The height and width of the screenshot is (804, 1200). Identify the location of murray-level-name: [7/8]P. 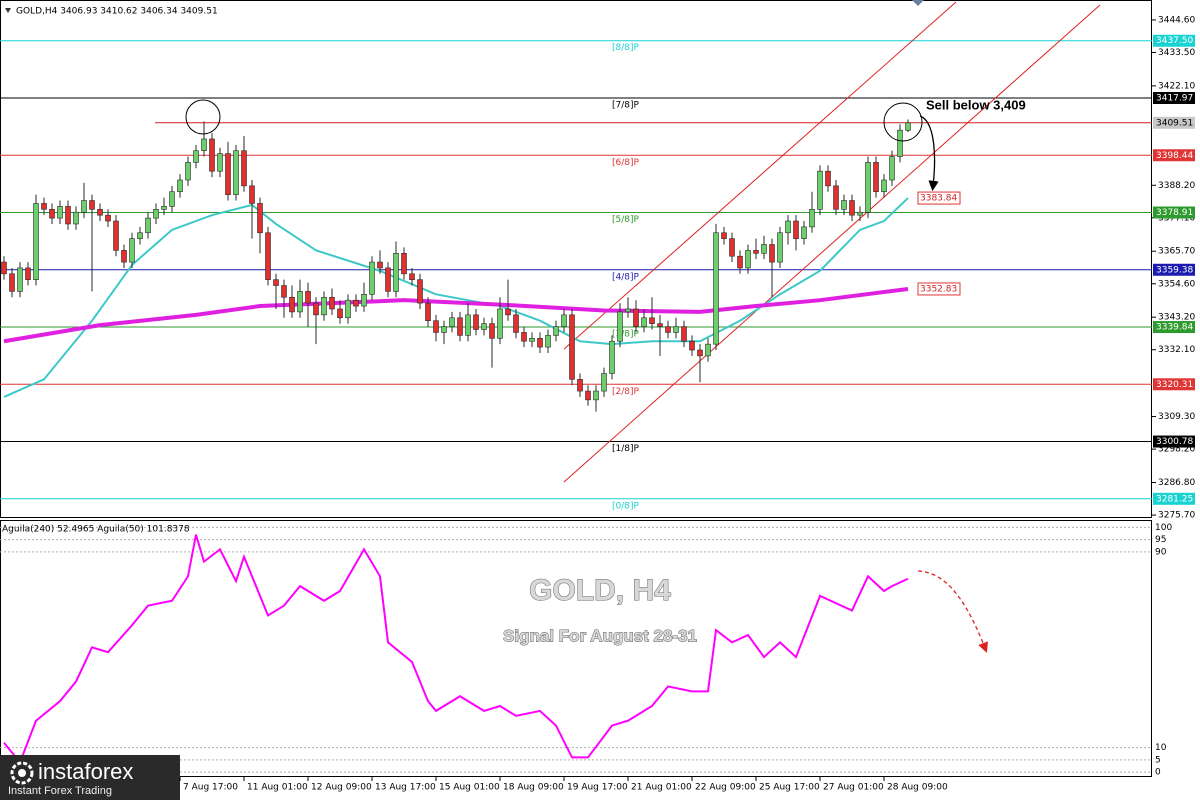
(626, 106).